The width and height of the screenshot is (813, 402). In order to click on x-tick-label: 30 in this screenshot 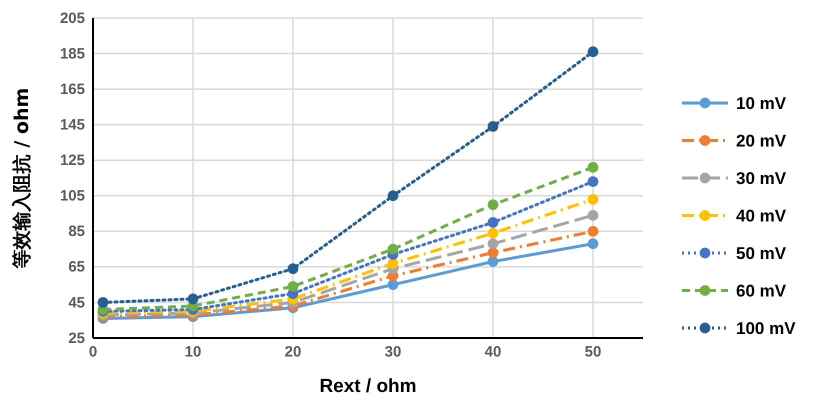, I will do `click(393, 352)`.